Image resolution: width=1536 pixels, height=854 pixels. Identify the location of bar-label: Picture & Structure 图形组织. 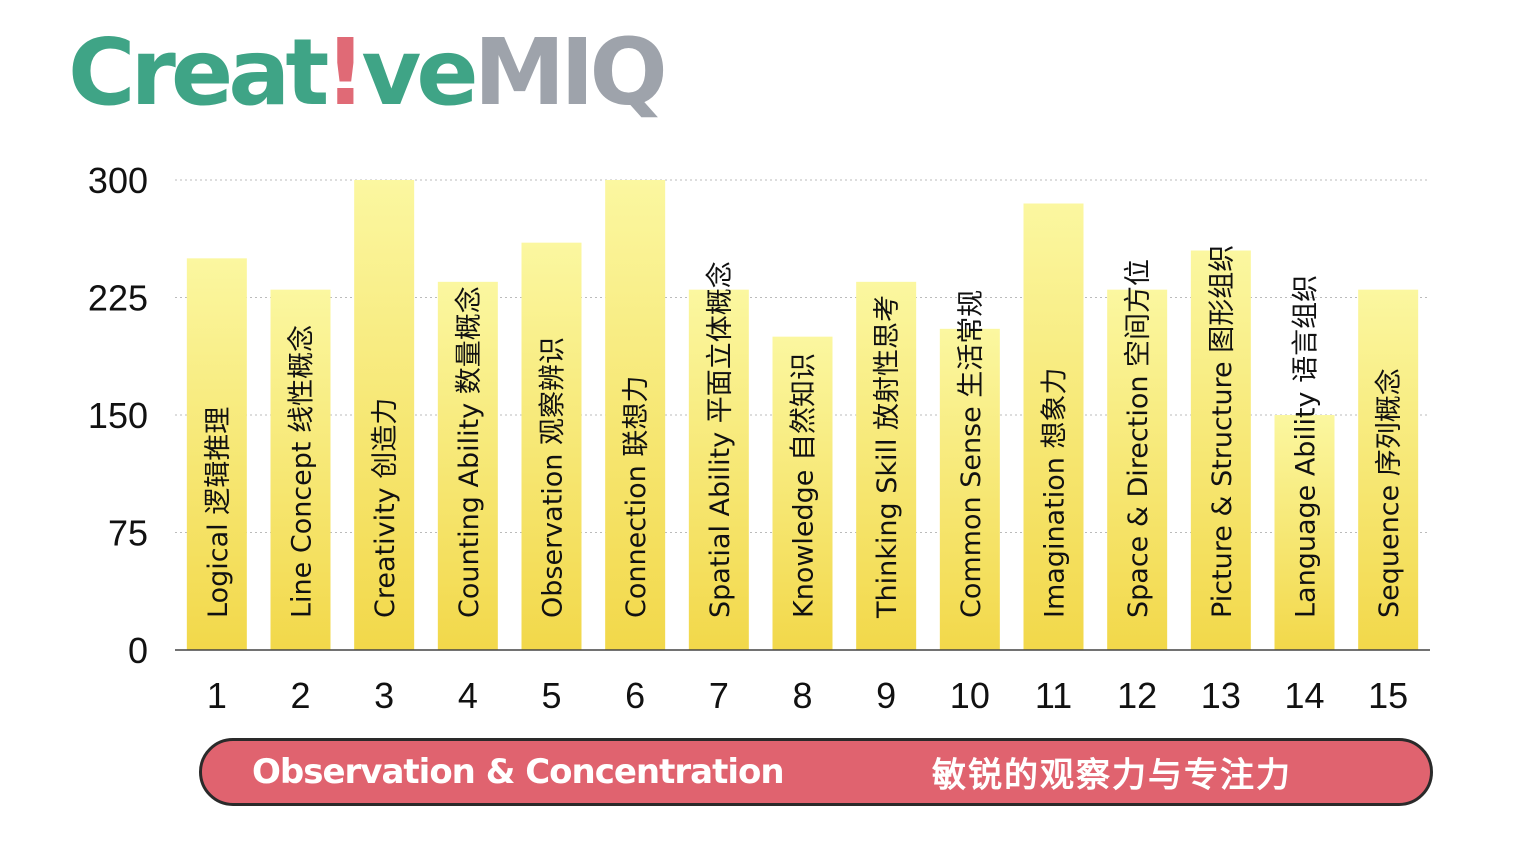
(1222, 431).